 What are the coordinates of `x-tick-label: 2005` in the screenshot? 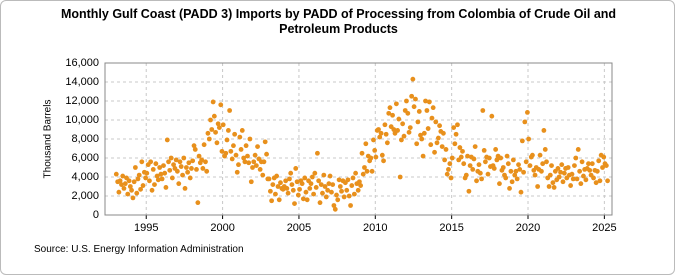 It's located at (299, 228).